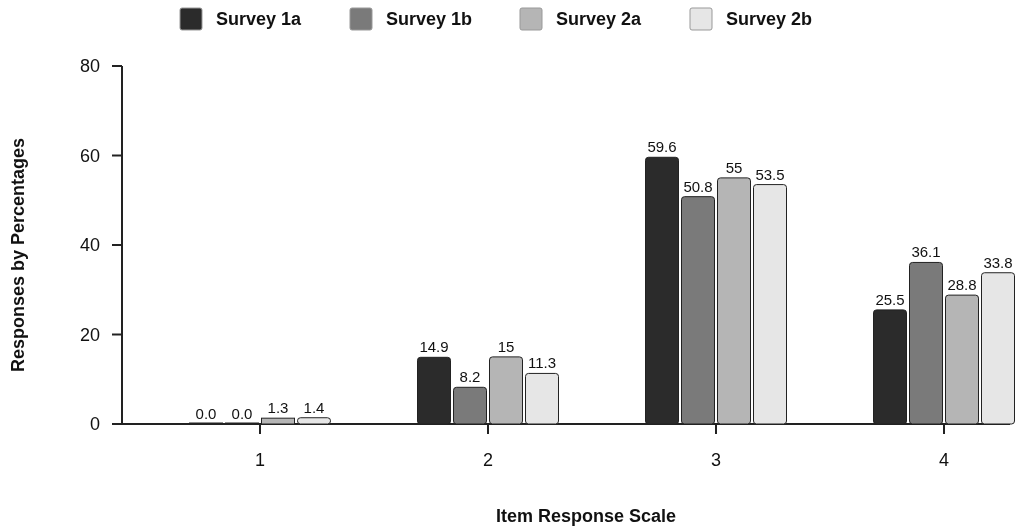 The image size is (1020, 531). Describe the element at coordinates (586, 516) in the screenshot. I see `x-axis-title: Item Response Scale` at that location.